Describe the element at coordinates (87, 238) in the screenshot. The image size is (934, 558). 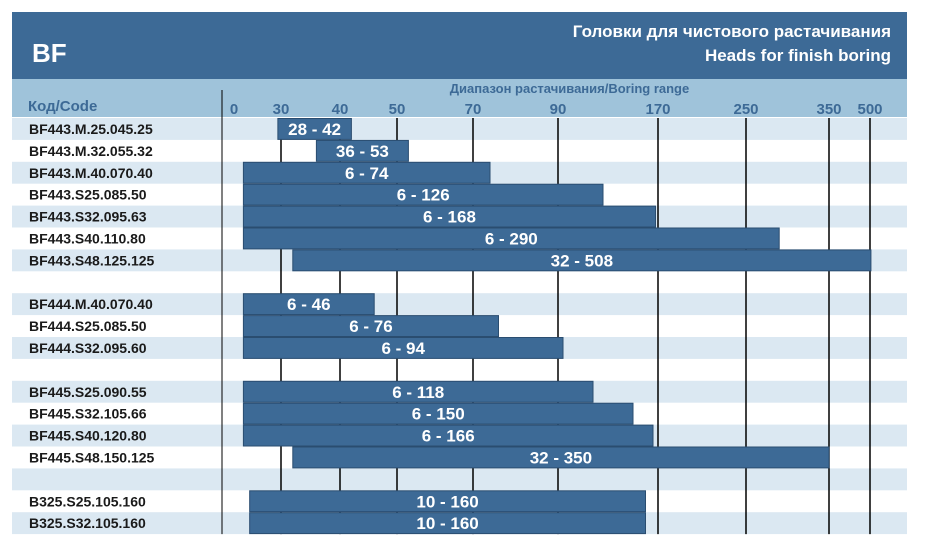
I see `product-code: BF443.S40.110.80` at that location.